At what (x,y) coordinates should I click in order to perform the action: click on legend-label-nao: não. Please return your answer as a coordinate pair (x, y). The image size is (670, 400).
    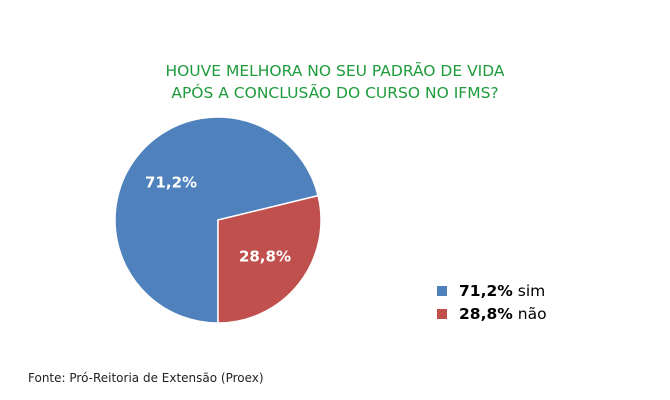
    Looking at the image, I should click on (532, 313).